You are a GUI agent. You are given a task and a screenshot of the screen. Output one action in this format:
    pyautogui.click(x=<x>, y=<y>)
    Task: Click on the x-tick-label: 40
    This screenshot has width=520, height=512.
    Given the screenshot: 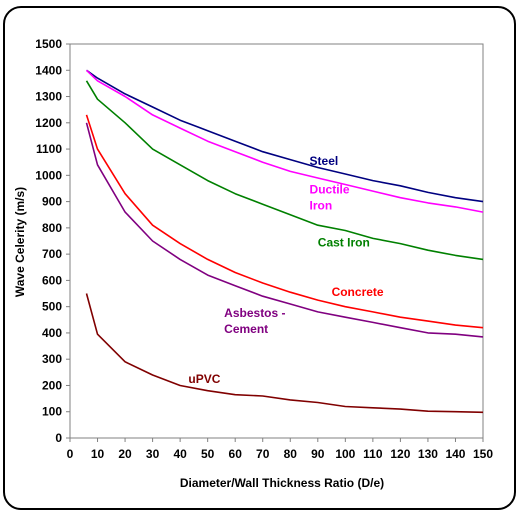 What is the action you would take?
    pyautogui.click(x=180, y=454)
    